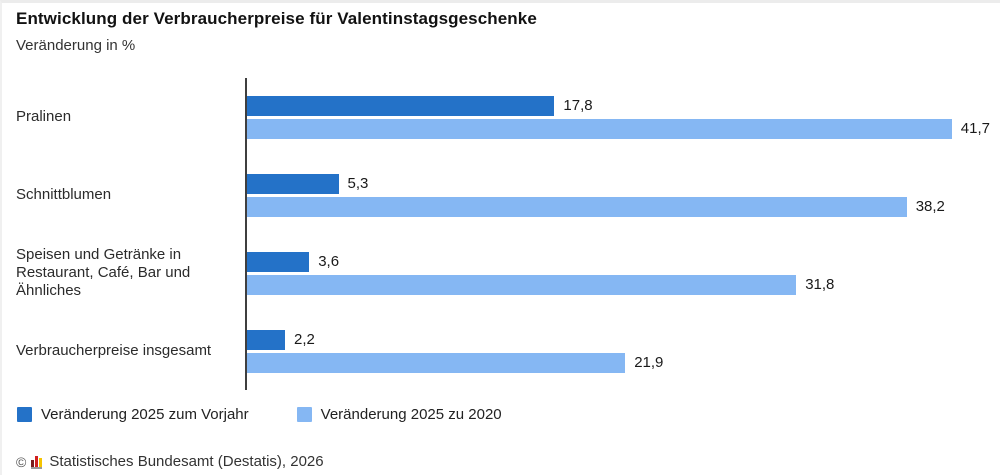 The width and height of the screenshot is (1000, 475). What do you see at coordinates (37, 462) in the screenshot?
I see `destatis-logo-icon` at bounding box center [37, 462].